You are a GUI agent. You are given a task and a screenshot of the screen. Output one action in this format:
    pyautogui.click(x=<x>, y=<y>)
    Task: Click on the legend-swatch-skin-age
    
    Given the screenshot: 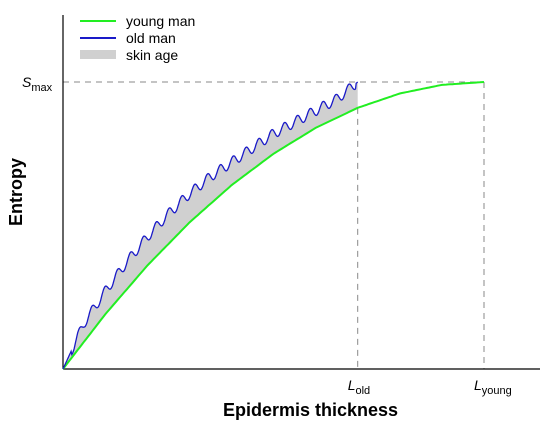 What is the action you would take?
    pyautogui.click(x=98, y=54)
    